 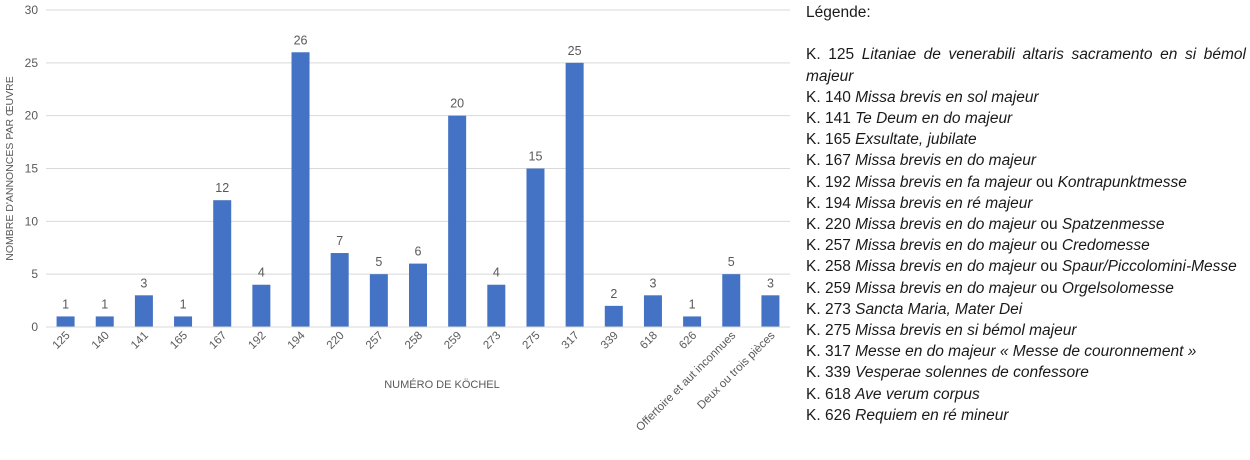 I want to click on x-tick-label: 167, so click(x=218, y=341).